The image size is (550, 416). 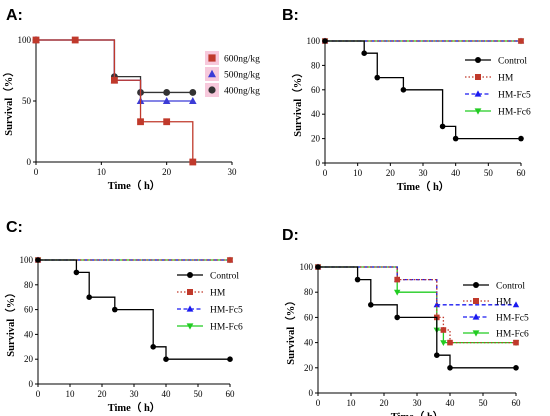 I want to click on legend-item: HM-Fc5, so click(x=496, y=318).